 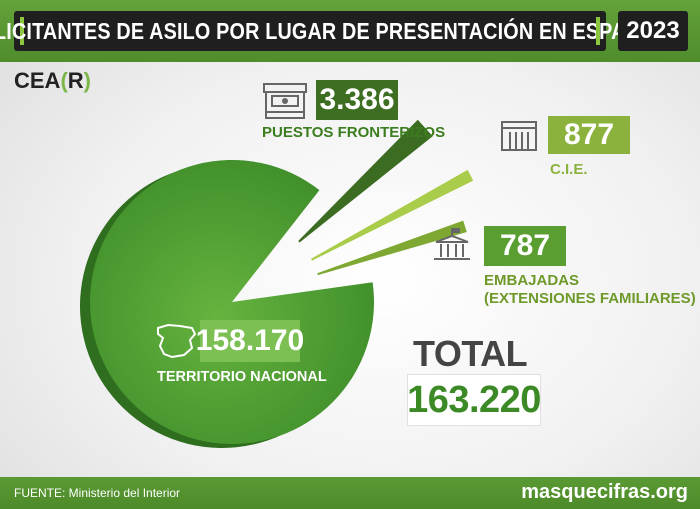 What do you see at coordinates (177, 341) in the screenshot?
I see `spain-map-icon` at bounding box center [177, 341].